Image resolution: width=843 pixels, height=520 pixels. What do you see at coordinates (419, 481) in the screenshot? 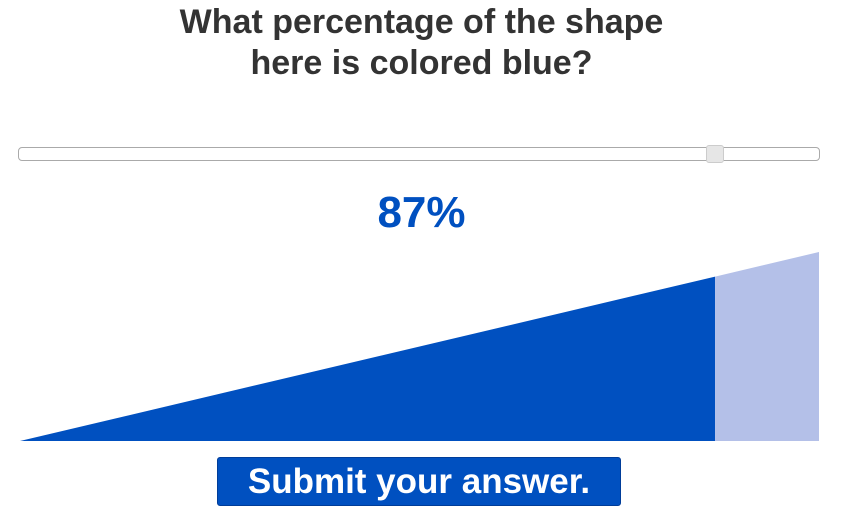
I see `submit-button: Submit your answer.` at bounding box center [419, 481].